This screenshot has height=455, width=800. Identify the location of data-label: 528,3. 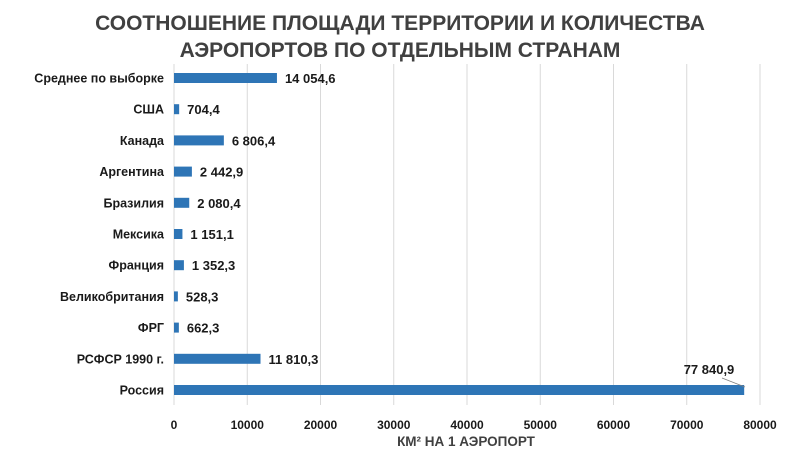
(202, 296).